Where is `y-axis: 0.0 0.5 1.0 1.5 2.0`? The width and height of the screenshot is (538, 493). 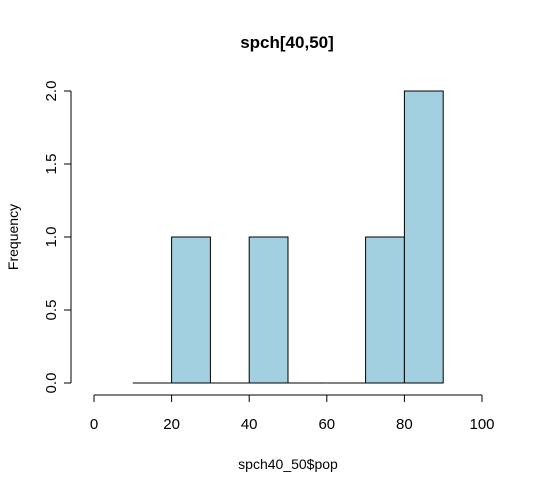
y-axis: 0.0 0.5 1.0 1.5 2.0 is located at coordinates (57, 237).